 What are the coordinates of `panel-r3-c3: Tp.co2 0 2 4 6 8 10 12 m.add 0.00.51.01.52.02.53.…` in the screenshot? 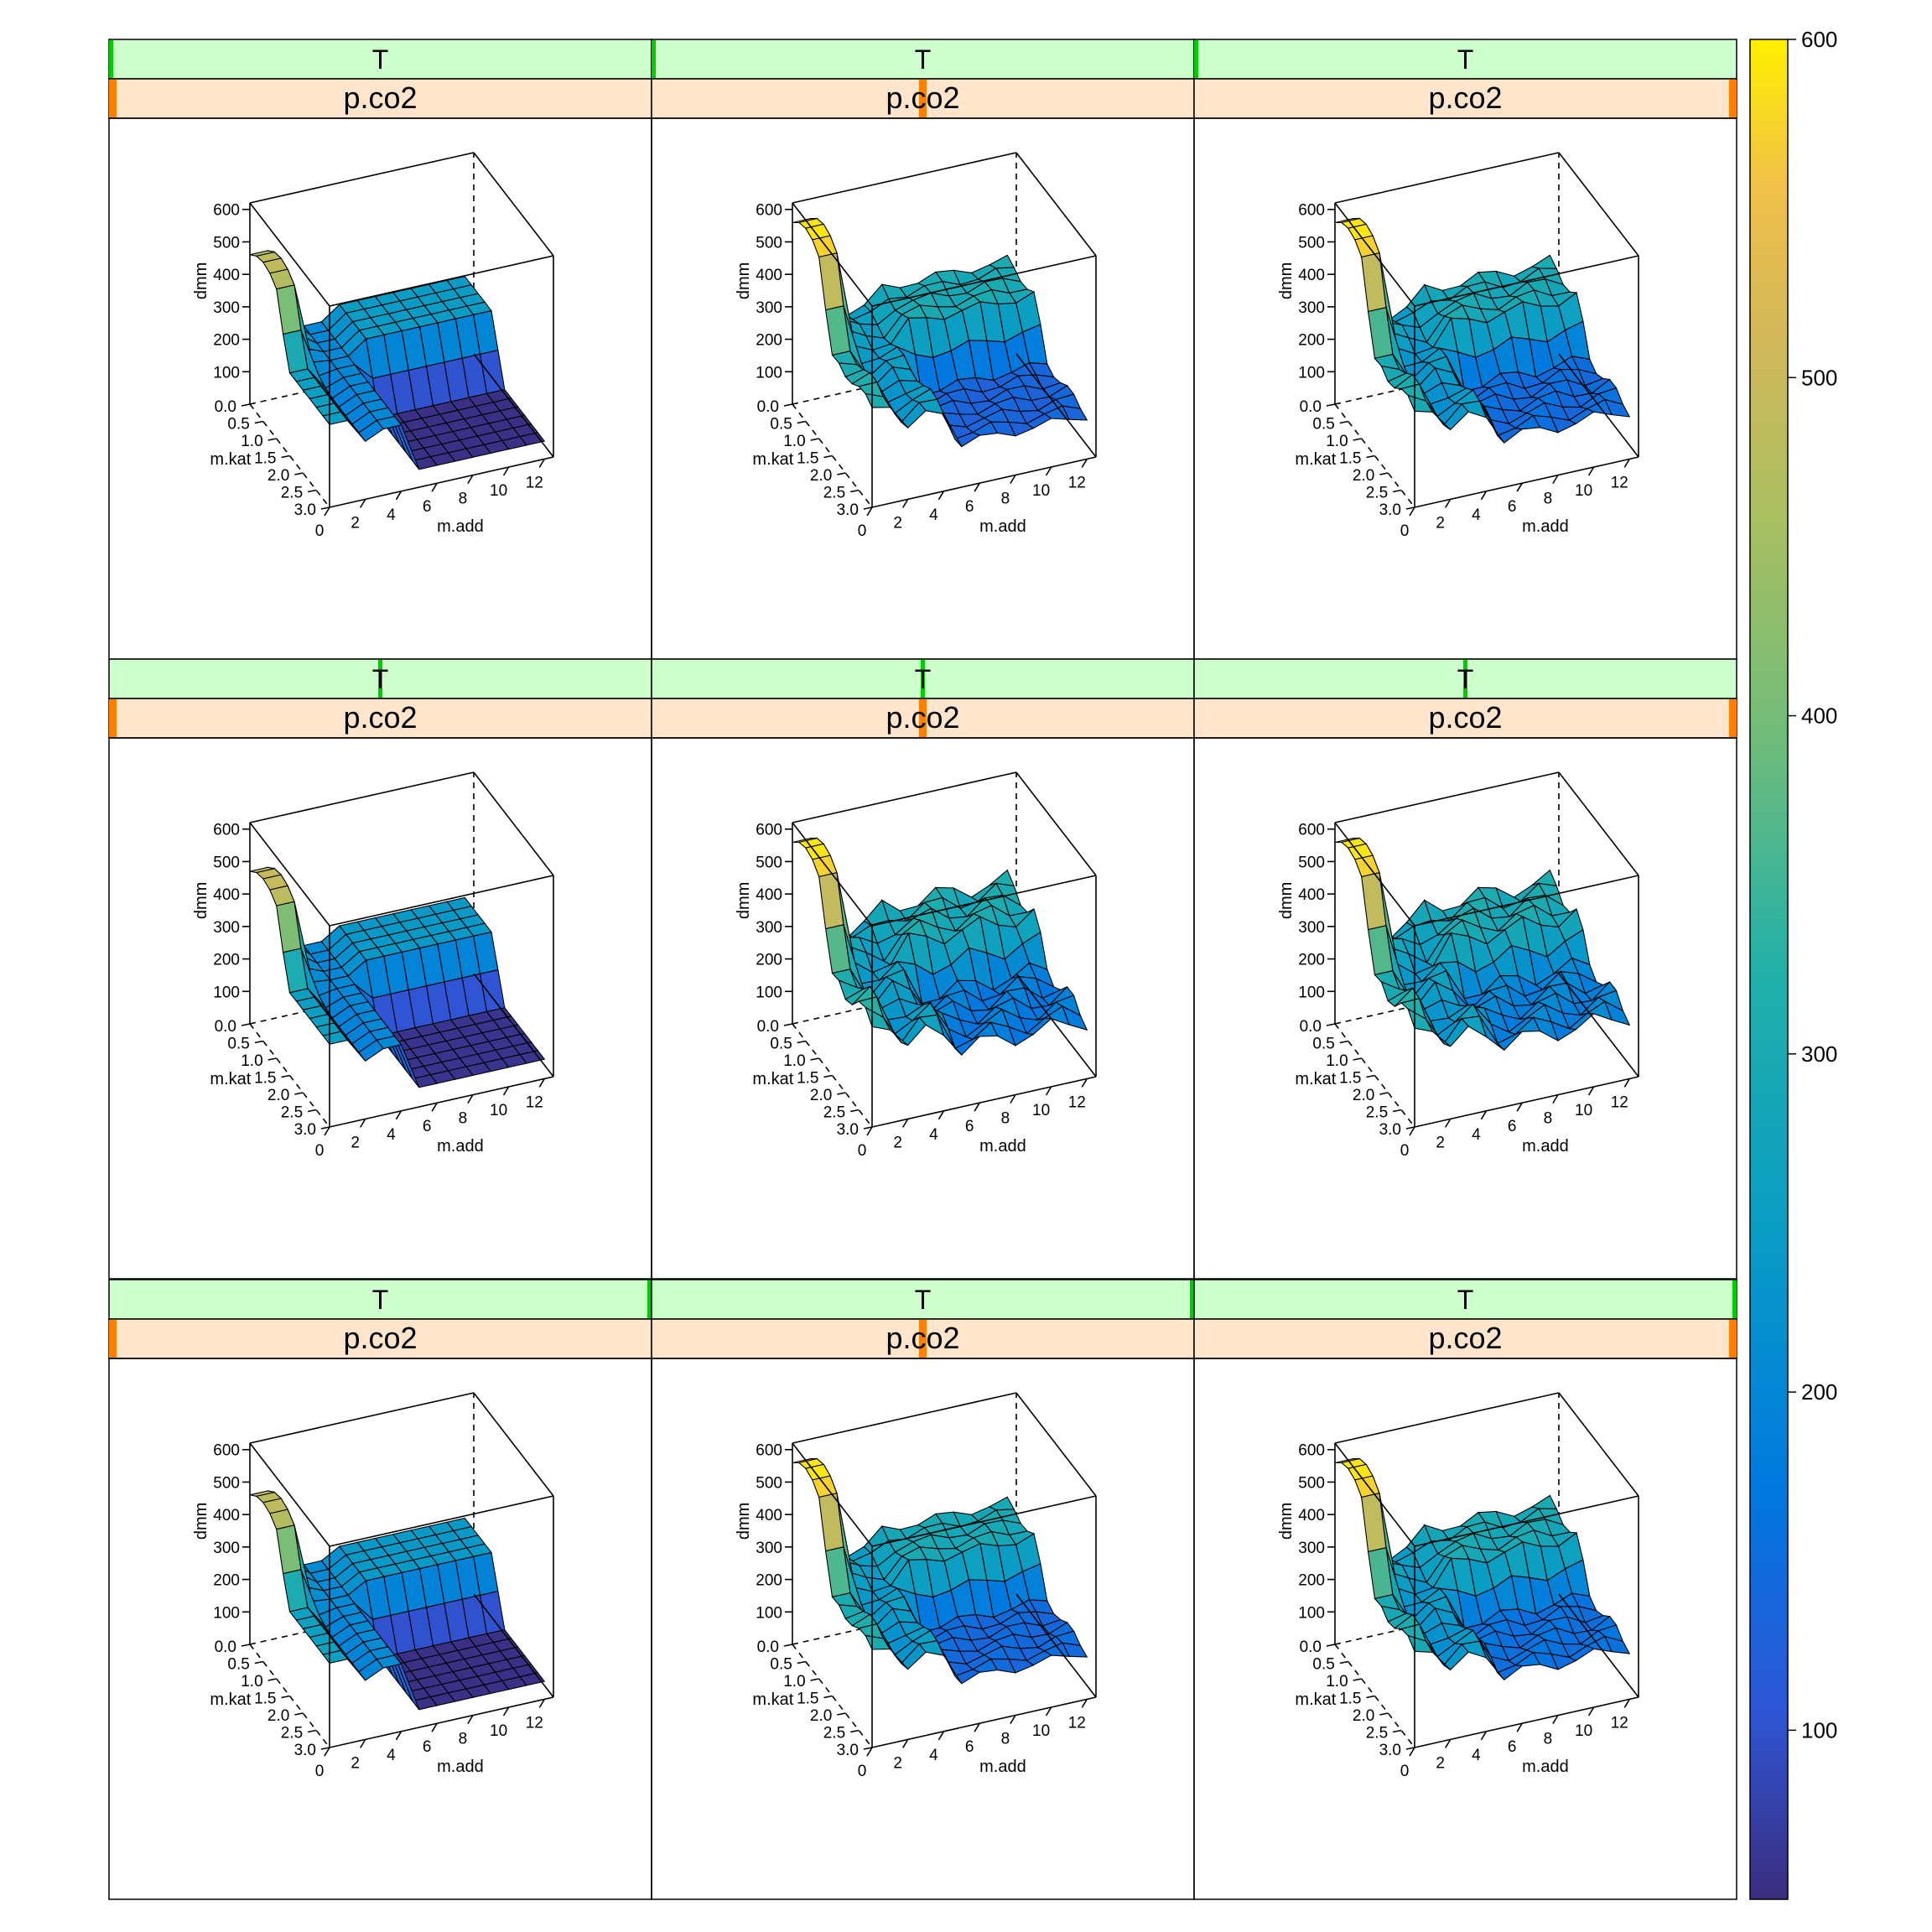 It's located at (1465, 1589).